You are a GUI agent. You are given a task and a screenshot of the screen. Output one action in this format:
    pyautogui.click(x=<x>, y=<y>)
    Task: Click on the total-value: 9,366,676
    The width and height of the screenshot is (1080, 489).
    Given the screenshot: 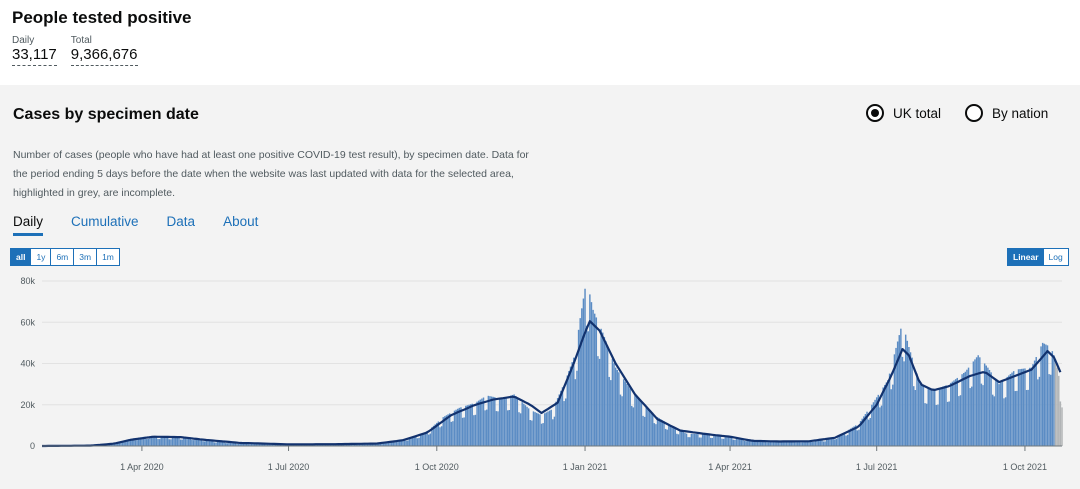 What is the action you would take?
    pyautogui.click(x=104, y=56)
    